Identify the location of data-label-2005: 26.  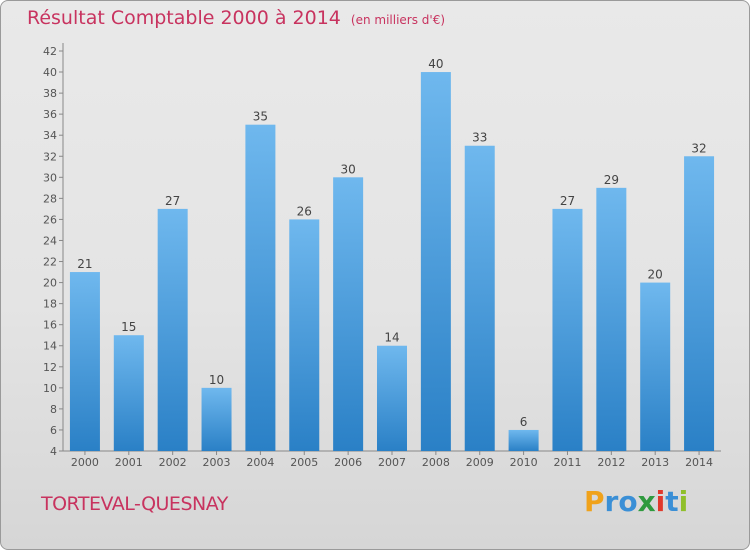
(304, 211).